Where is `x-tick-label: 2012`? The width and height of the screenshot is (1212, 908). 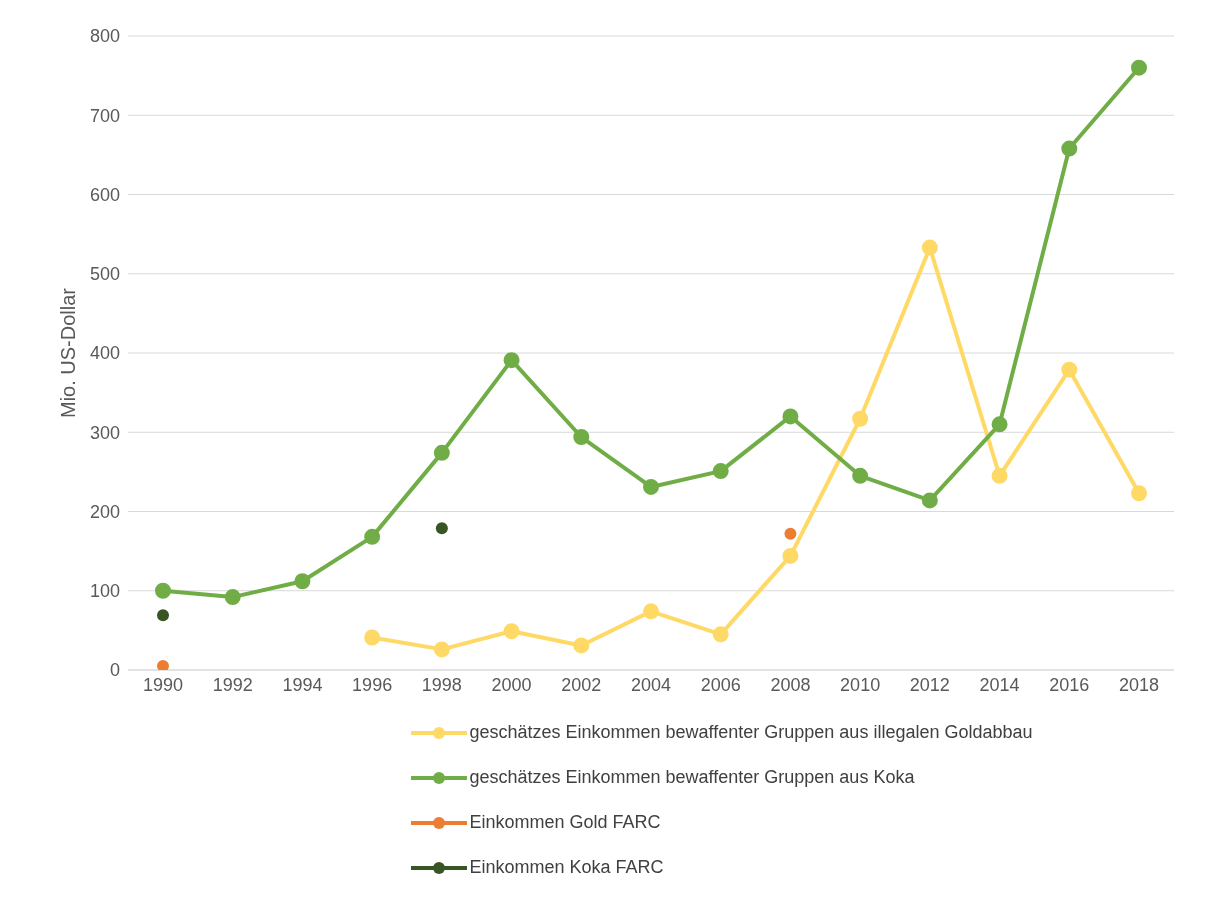 x-tick-label: 2012 is located at coordinates (929, 684).